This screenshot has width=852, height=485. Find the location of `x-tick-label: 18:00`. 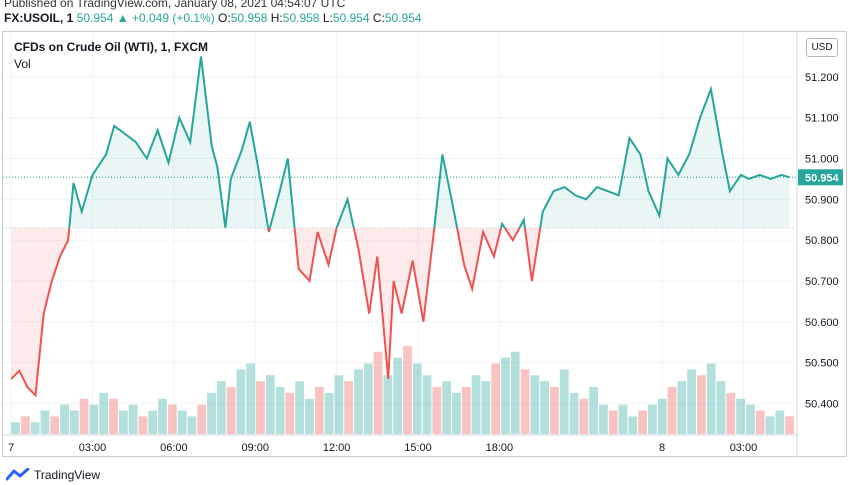

x-tick-label: 18:00 is located at coordinates (500, 448).